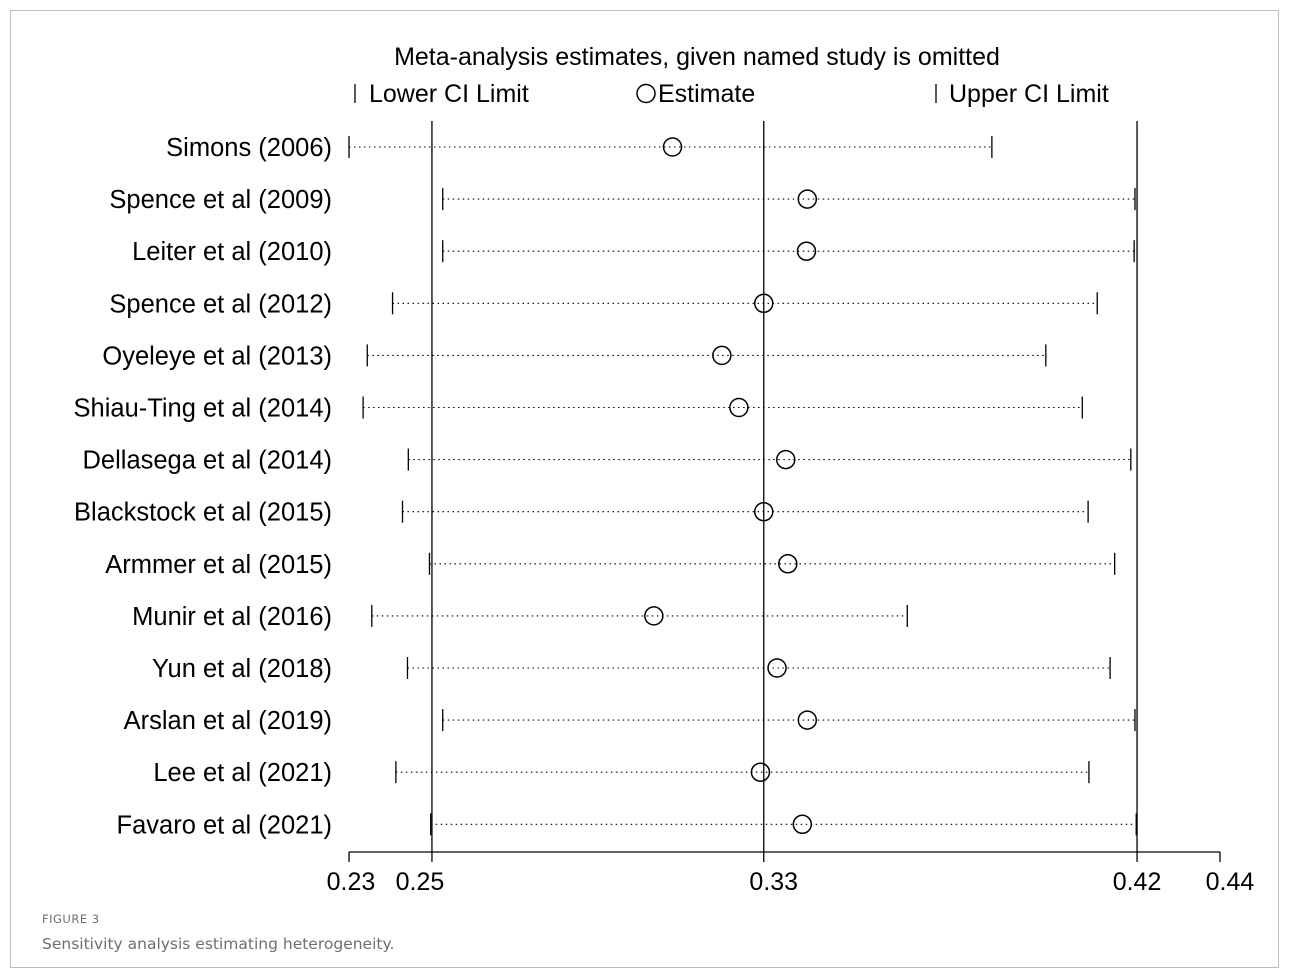  What do you see at coordinates (579, 148) in the screenshot?
I see `study-row: Simons (2006)` at bounding box center [579, 148].